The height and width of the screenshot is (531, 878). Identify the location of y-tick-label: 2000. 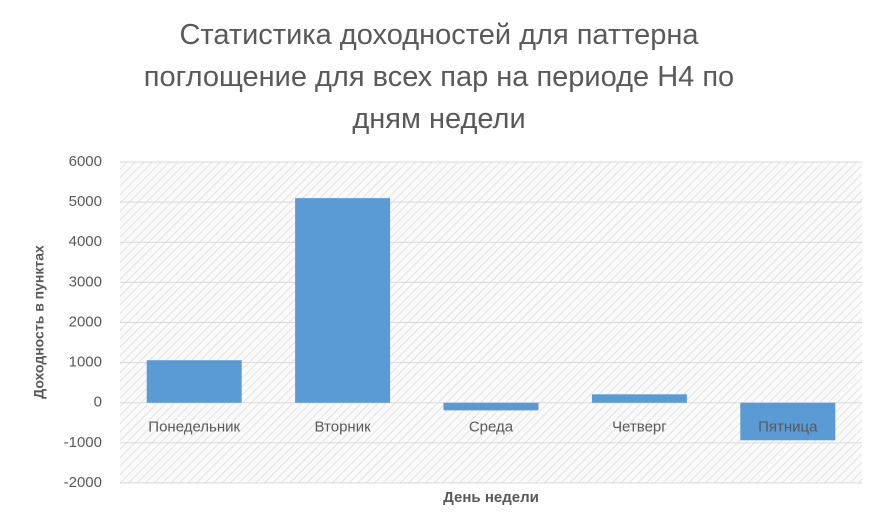
(85, 321).